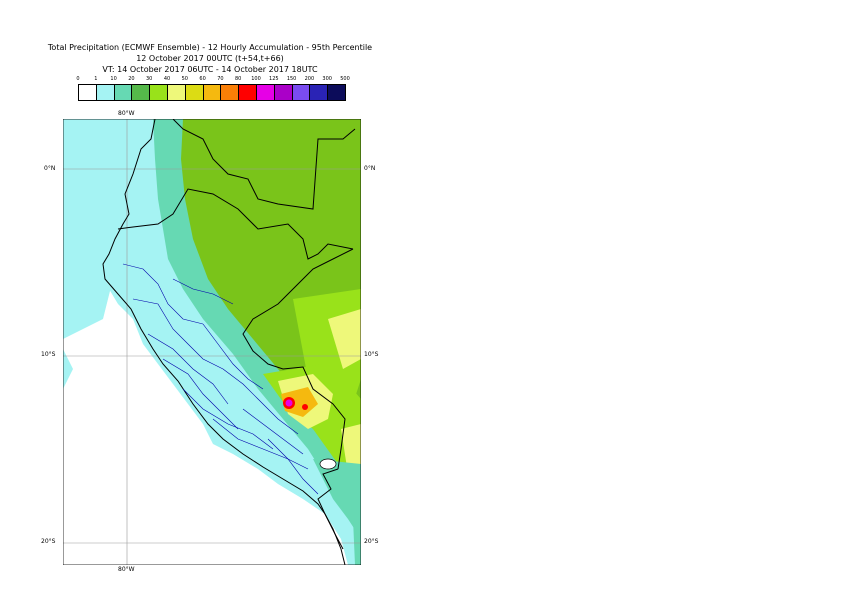 The image size is (842, 596). Describe the element at coordinates (113, 79) in the screenshot. I see `legend-level-label: 10` at that location.